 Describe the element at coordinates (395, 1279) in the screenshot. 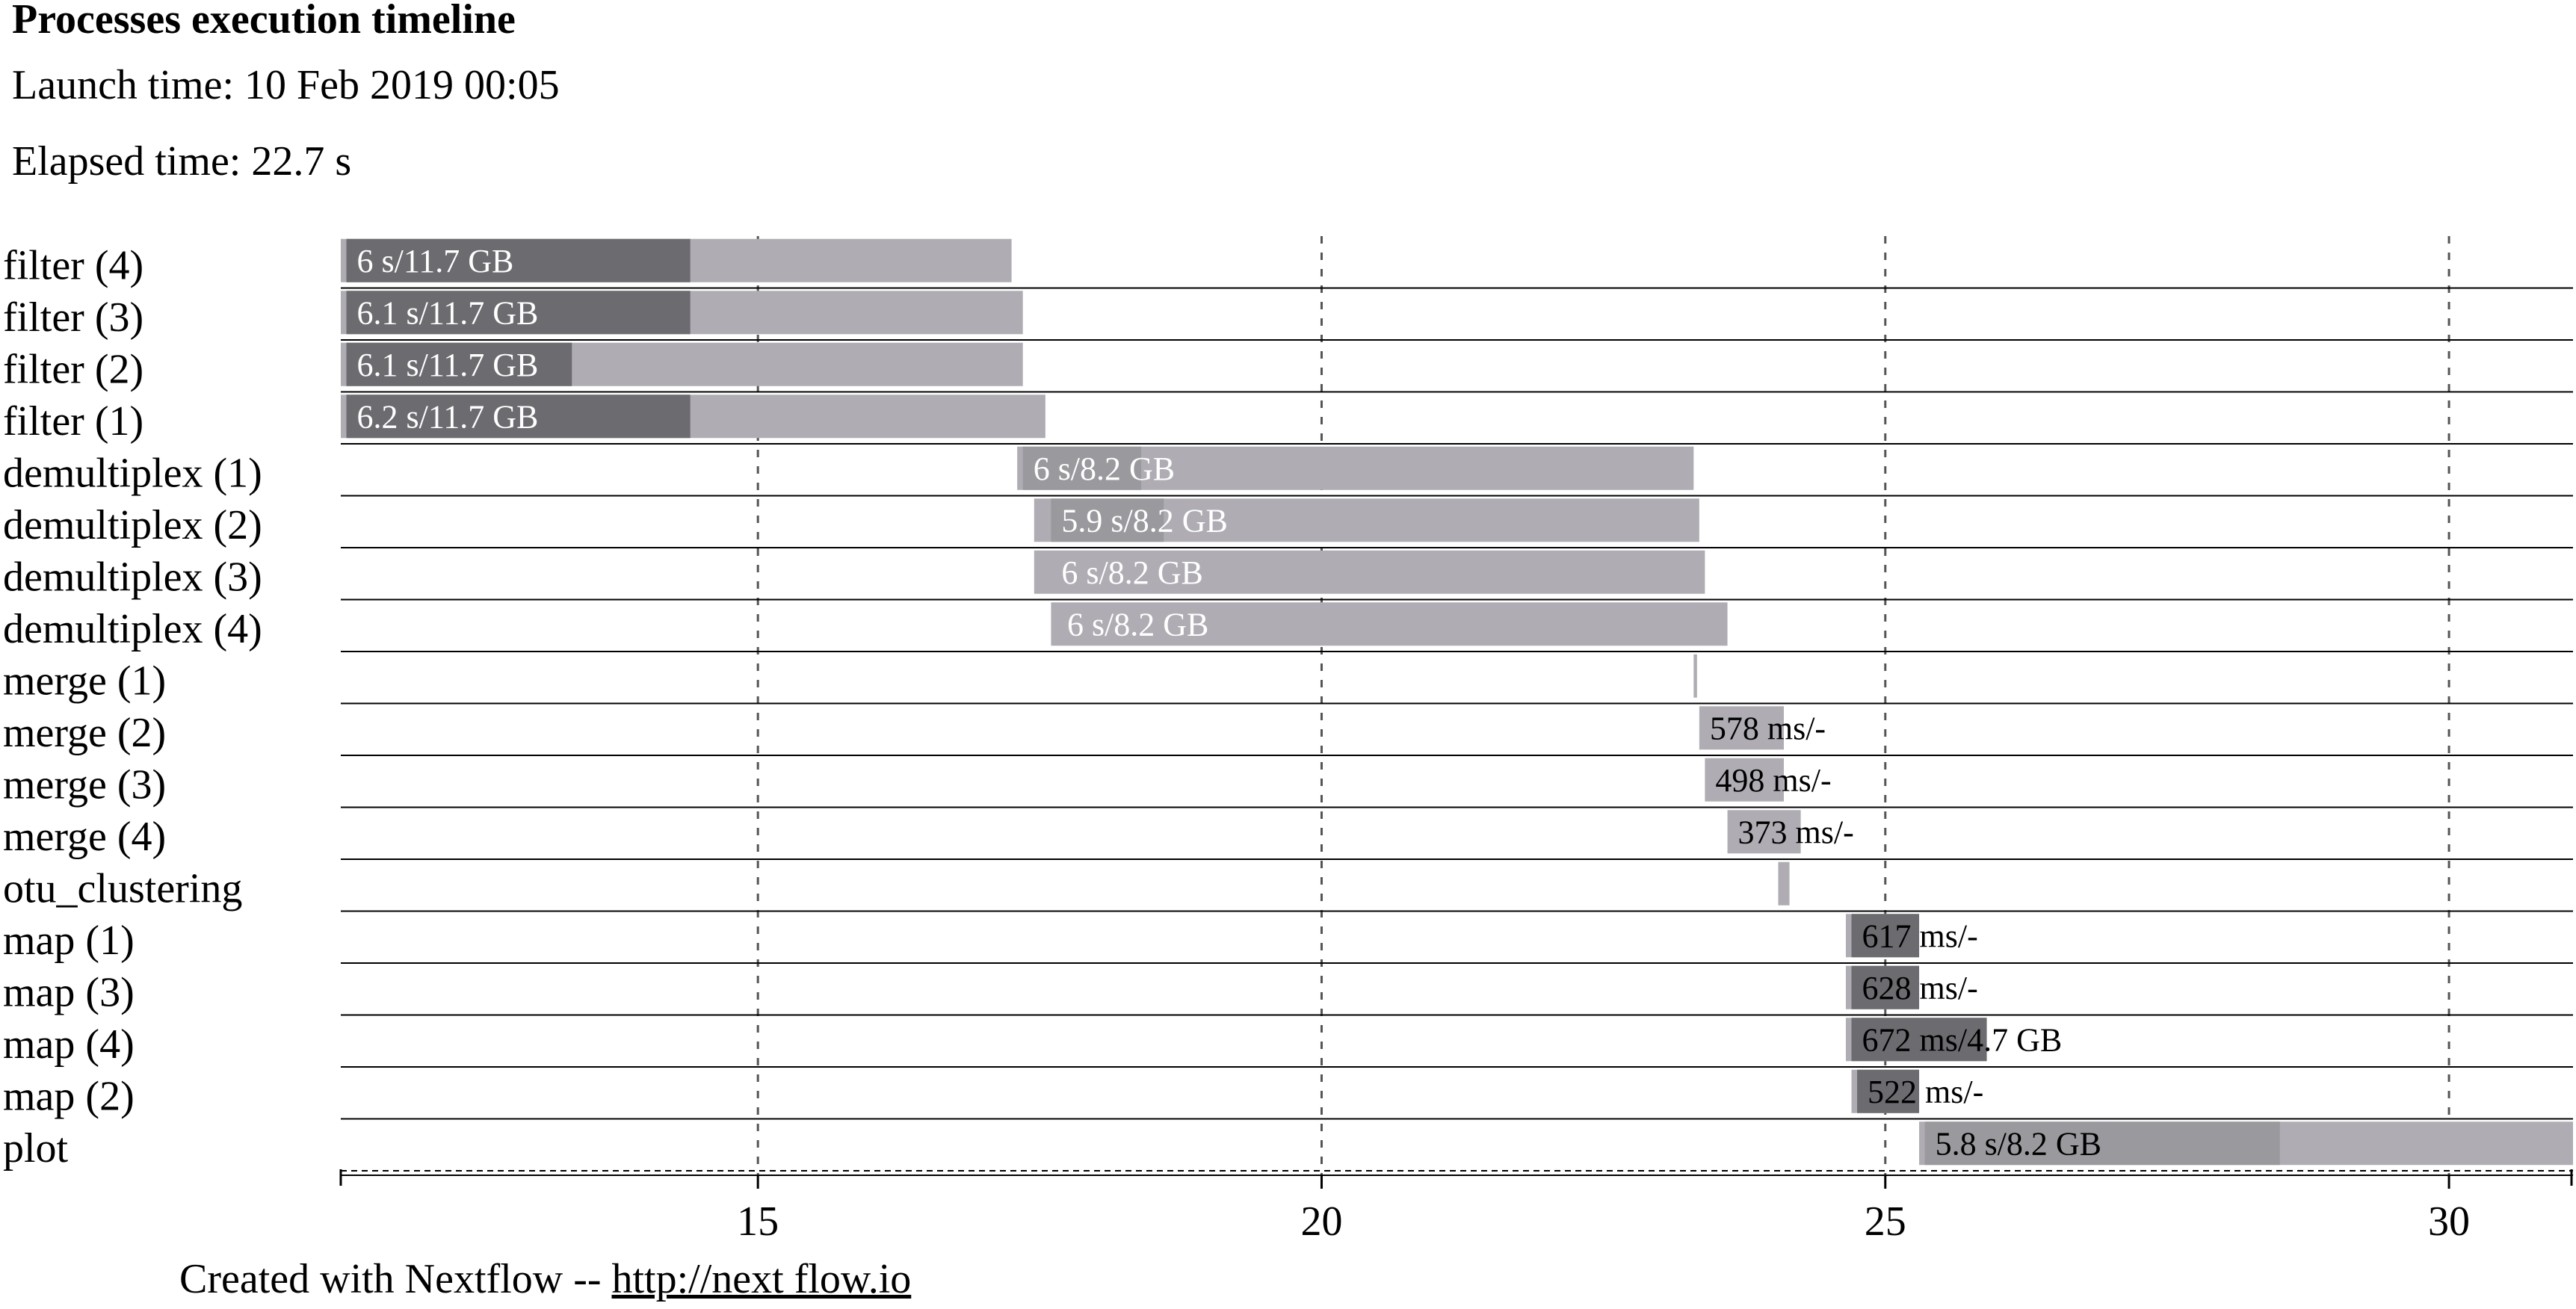

I see `footer-text: Created with Nextflow --` at that location.